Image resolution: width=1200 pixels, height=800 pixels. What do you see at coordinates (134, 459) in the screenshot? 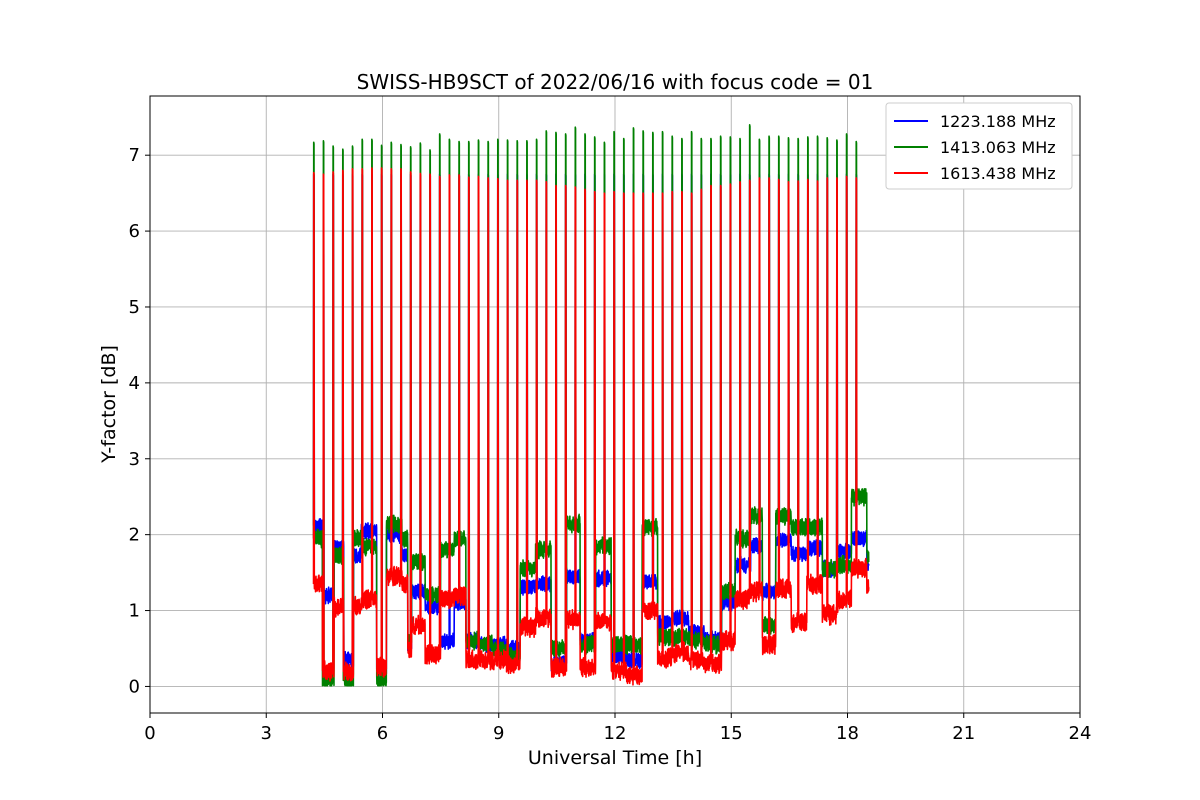
I see `y-tick-label: 3` at bounding box center [134, 459].